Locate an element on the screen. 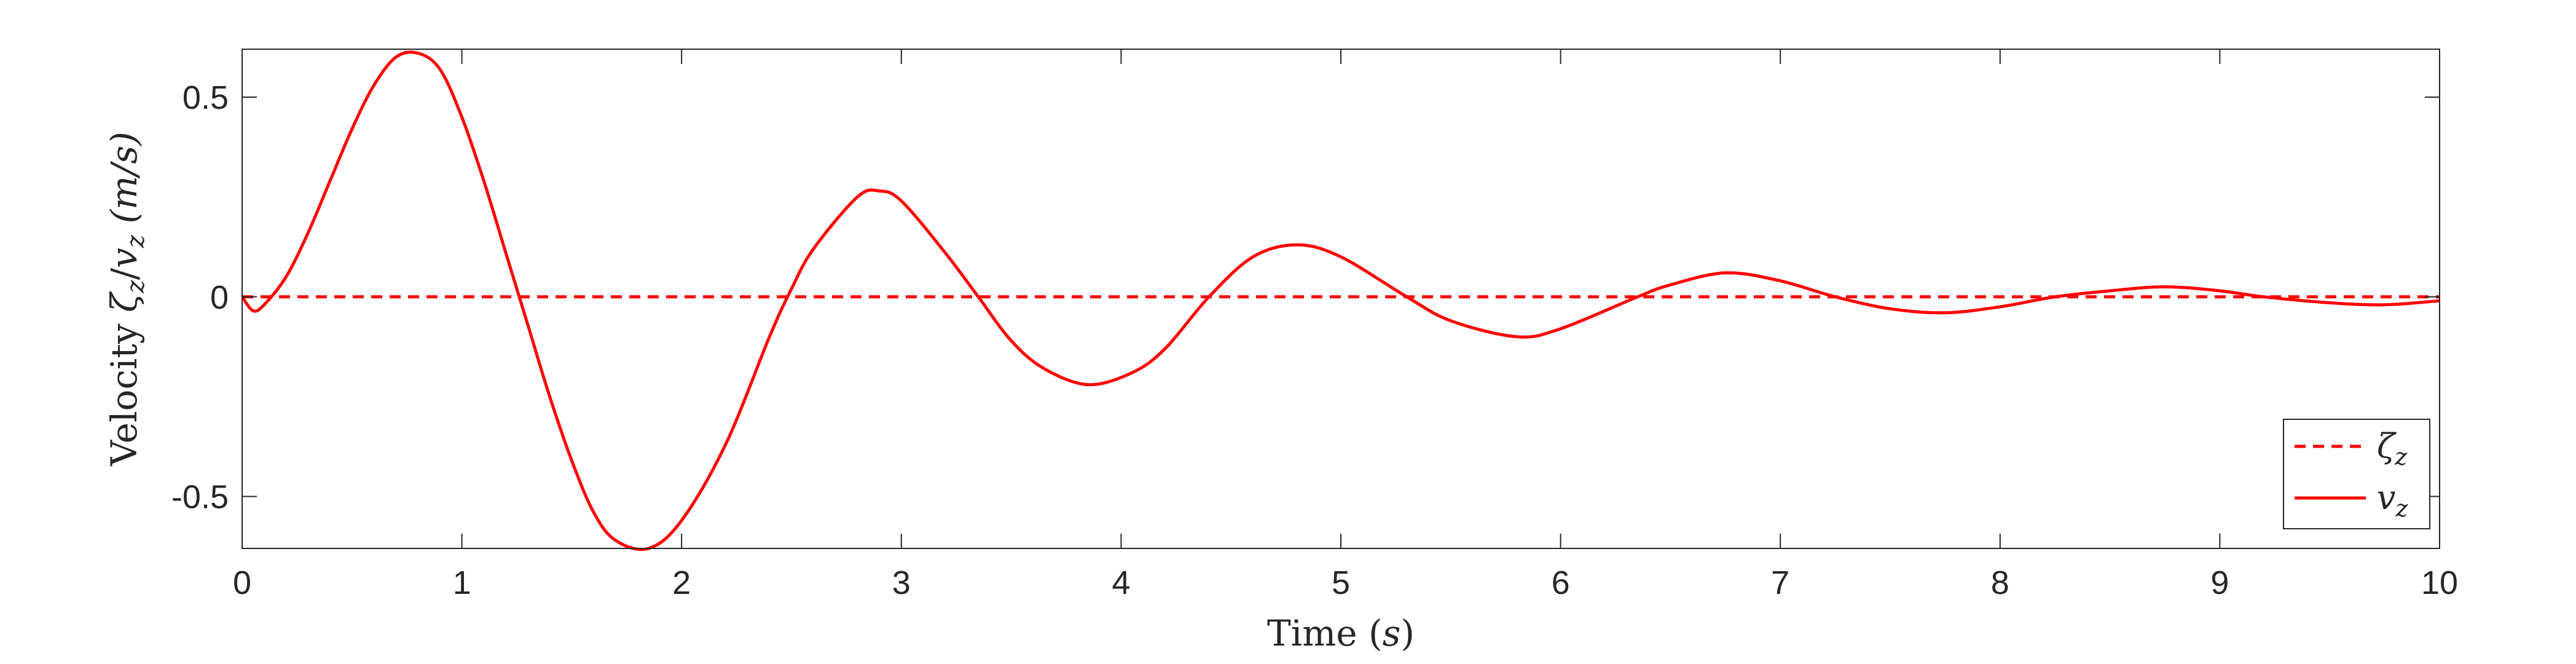  x-axis-label-unit: s is located at coordinates (1392, 633).